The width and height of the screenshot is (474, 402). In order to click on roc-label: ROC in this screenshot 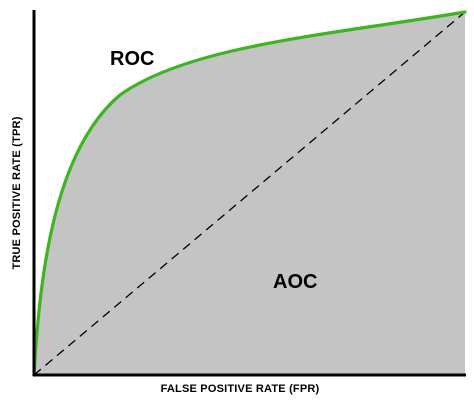, I will do `click(132, 59)`.